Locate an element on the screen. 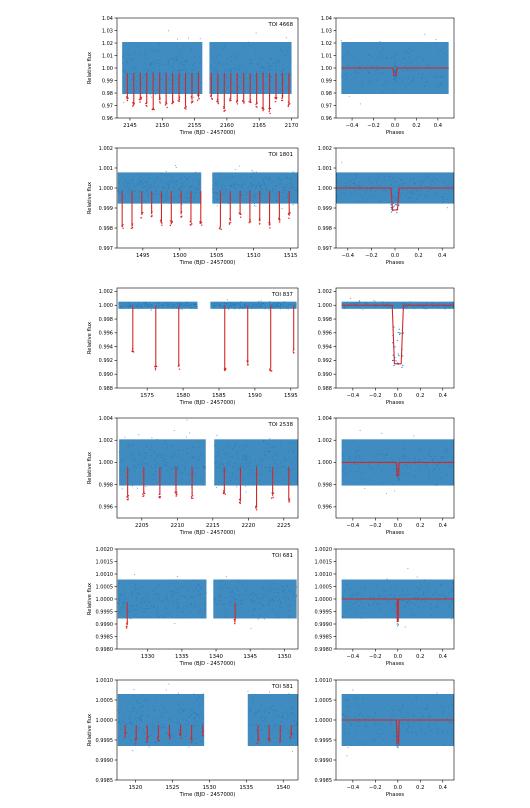  phase-x-tick-label: 0.2 is located at coordinates (416, 126).